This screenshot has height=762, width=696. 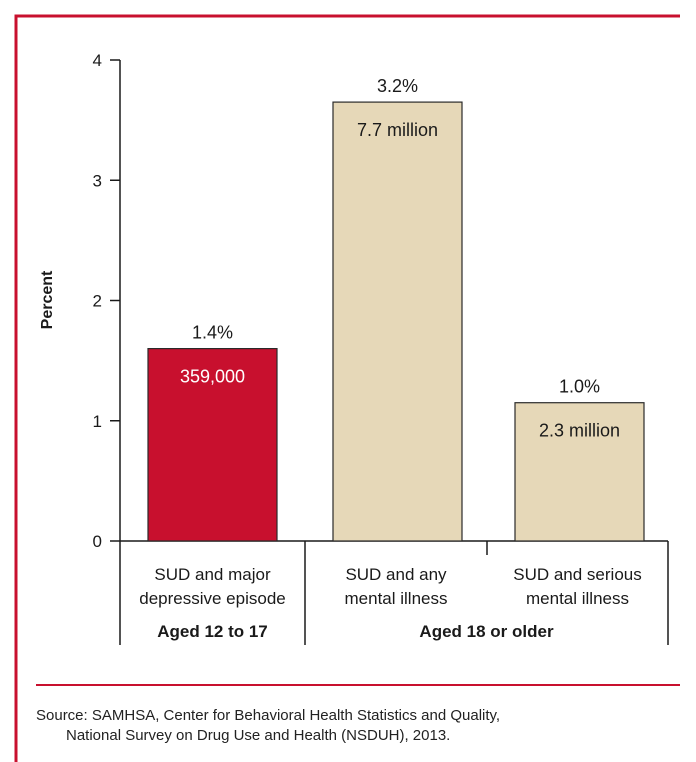 What do you see at coordinates (97, 60) in the screenshot?
I see `y-tick-label: 4` at bounding box center [97, 60].